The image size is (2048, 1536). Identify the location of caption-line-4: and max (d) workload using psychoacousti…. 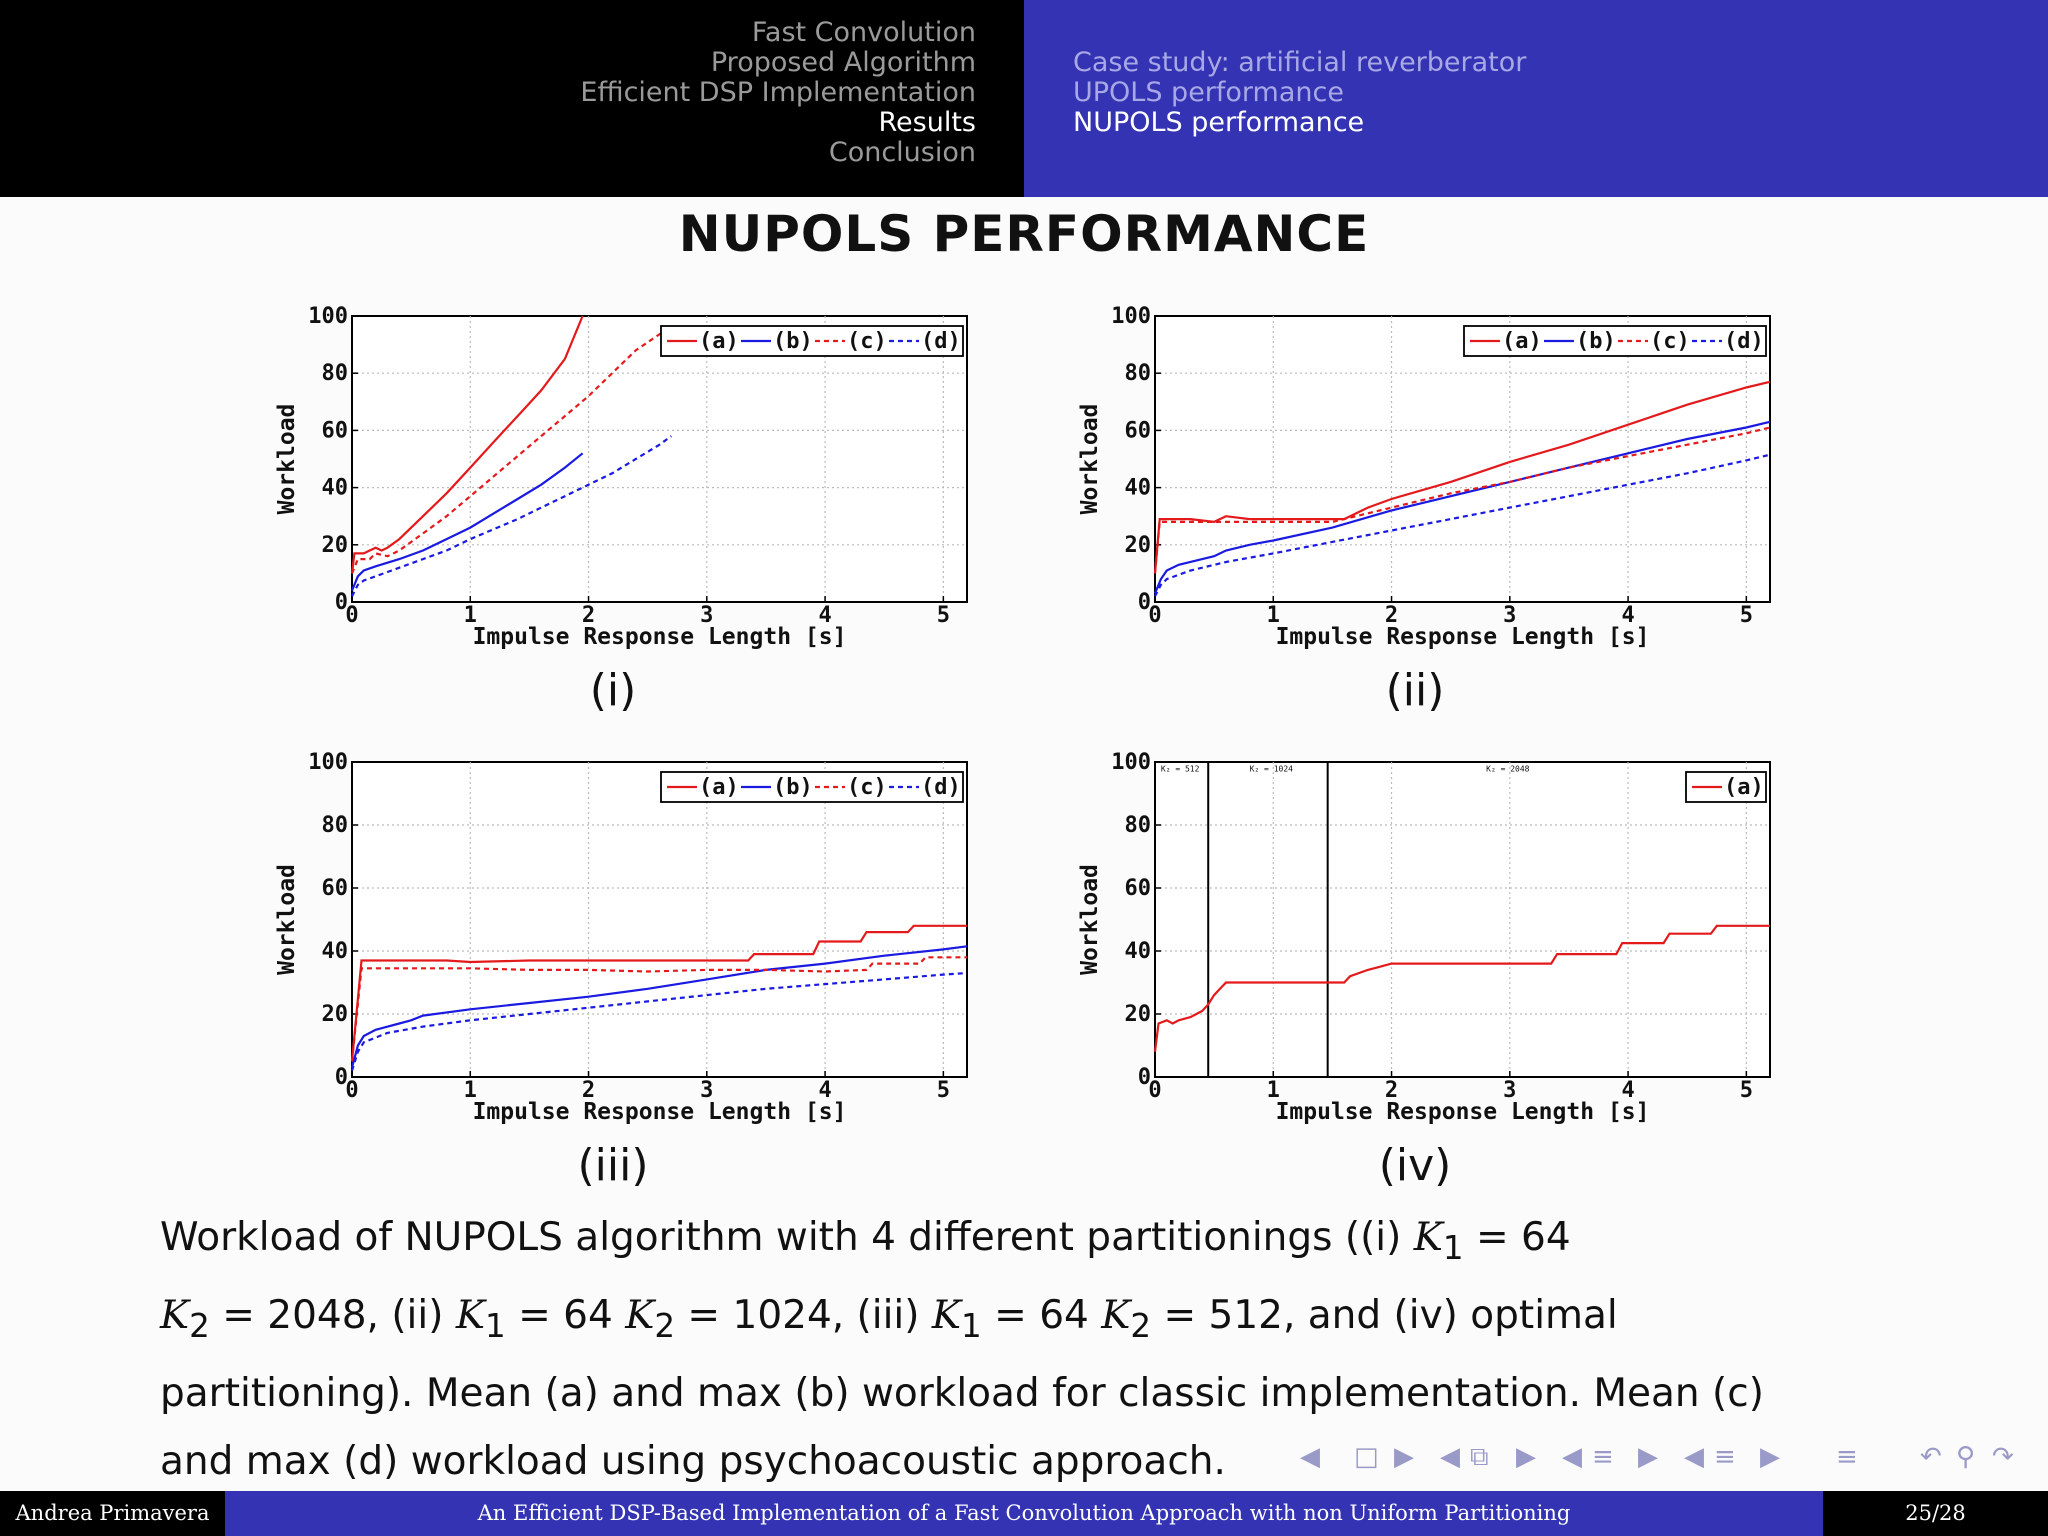
(693, 1461).